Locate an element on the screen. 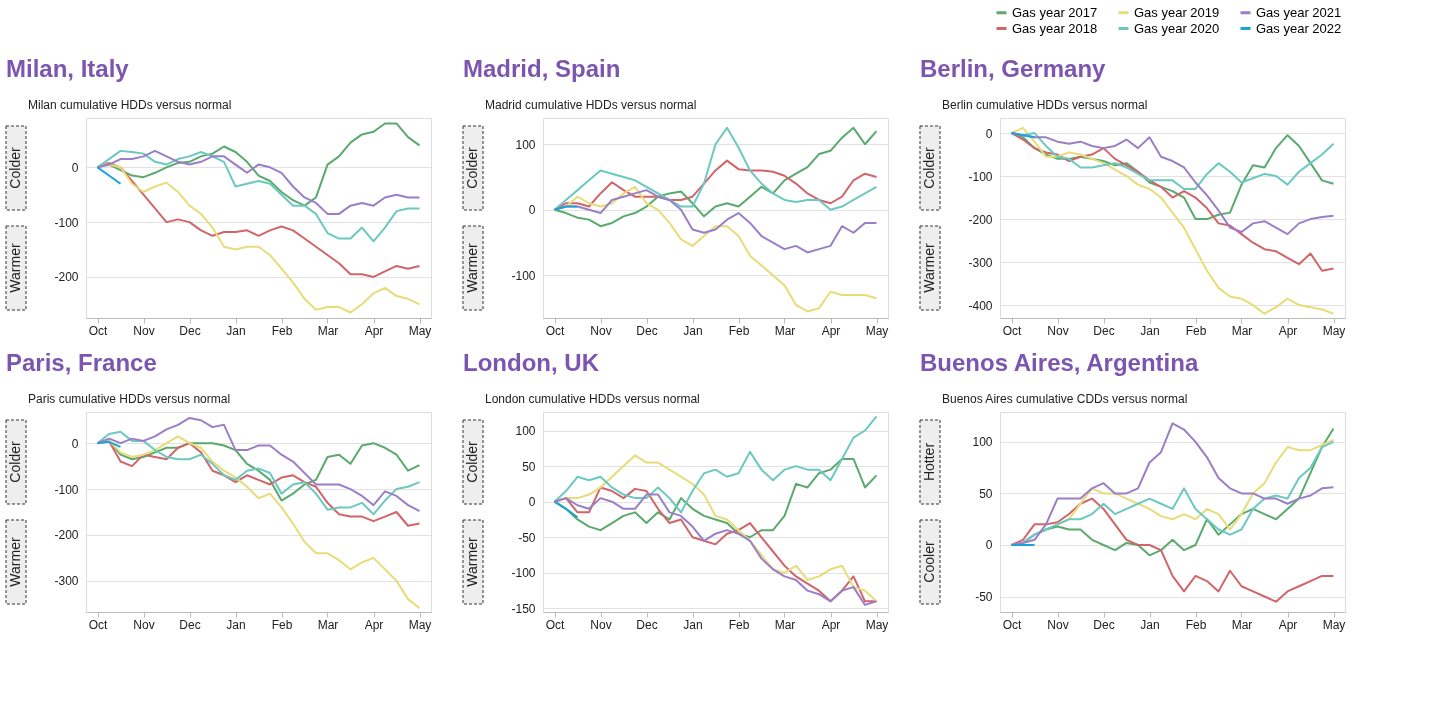 The width and height of the screenshot is (1441, 701). chart-title: Berlin, Germany is located at coordinates (1013, 68).